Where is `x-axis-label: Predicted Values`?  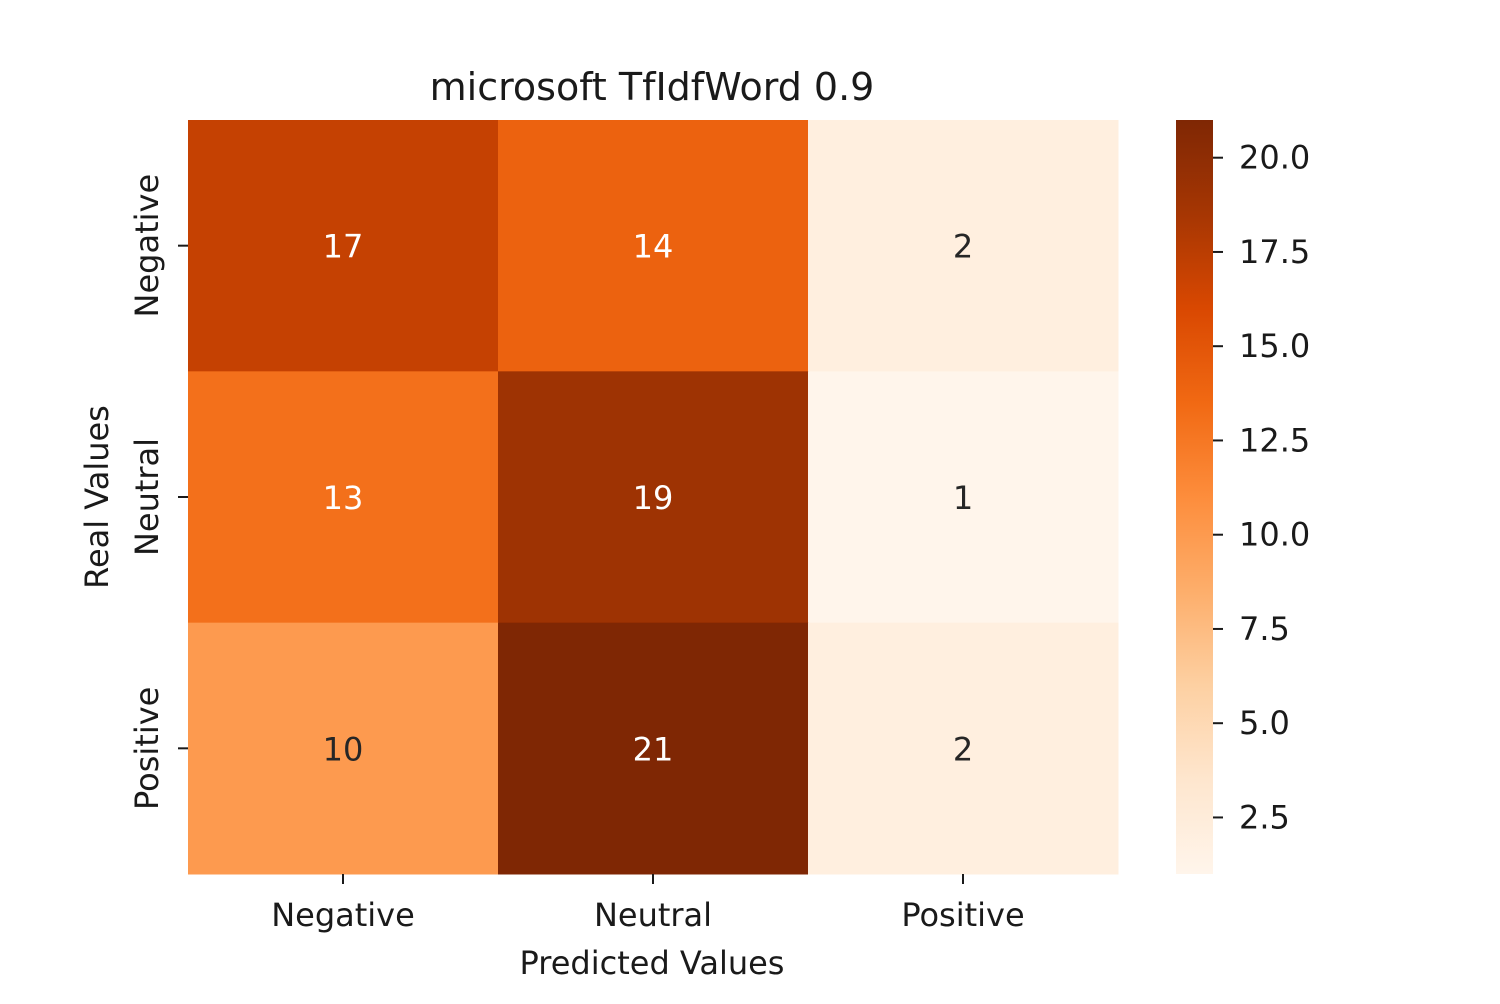
x-axis-label: Predicted Values is located at coordinates (652, 963).